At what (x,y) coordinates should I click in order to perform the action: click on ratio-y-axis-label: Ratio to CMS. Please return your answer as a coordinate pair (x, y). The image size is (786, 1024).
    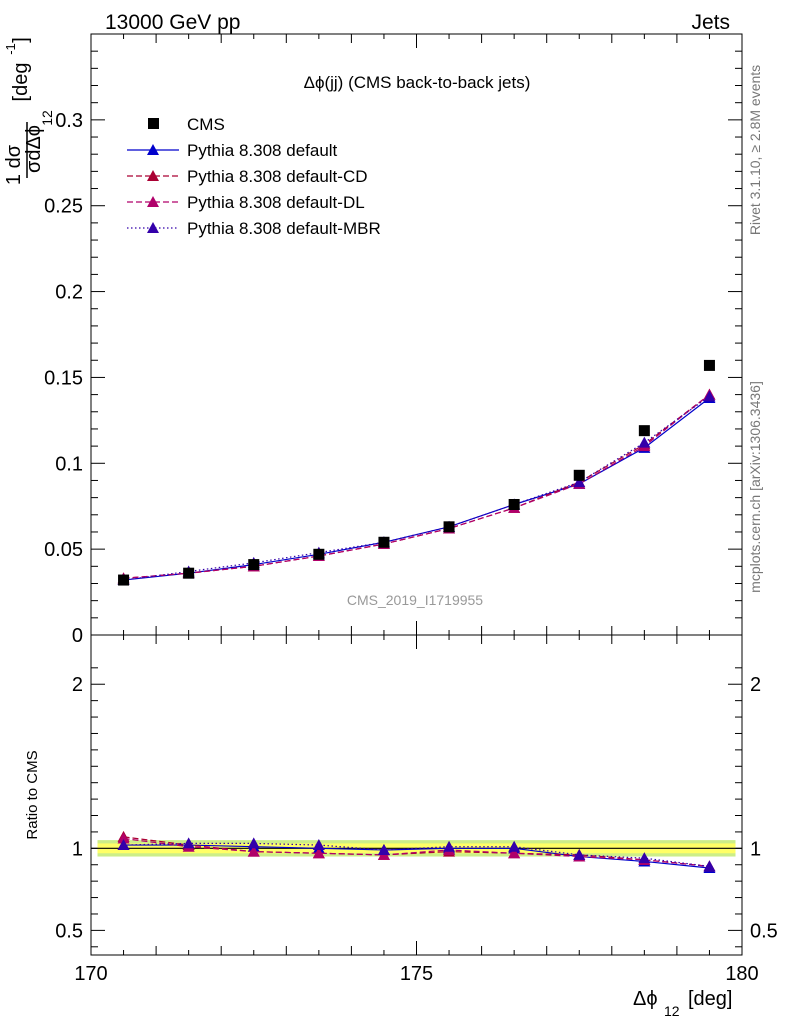
    Looking at the image, I should click on (32, 794).